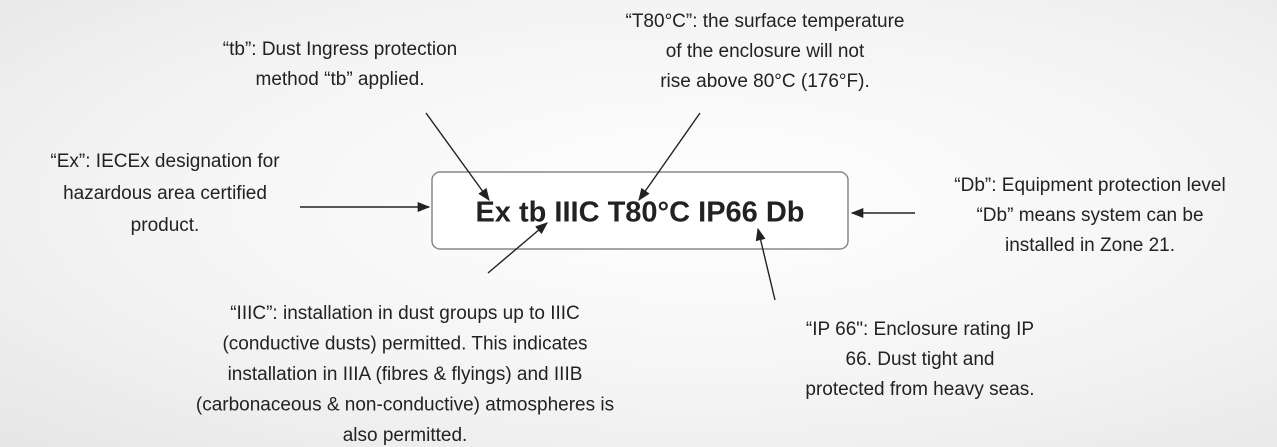  What do you see at coordinates (165, 225) in the screenshot?
I see `annotation-line: product.` at bounding box center [165, 225].